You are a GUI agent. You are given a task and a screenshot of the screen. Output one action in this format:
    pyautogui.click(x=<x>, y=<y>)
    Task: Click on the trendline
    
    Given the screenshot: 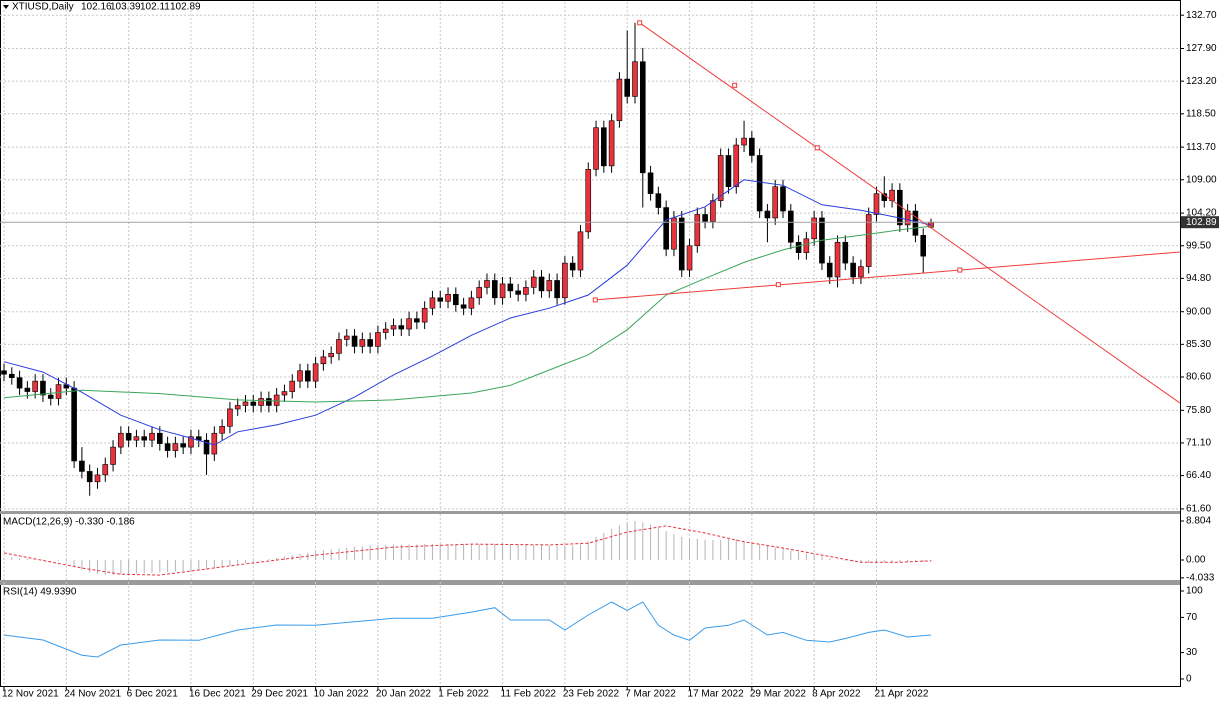 What is the action you would take?
    pyautogui.click(x=888, y=276)
    